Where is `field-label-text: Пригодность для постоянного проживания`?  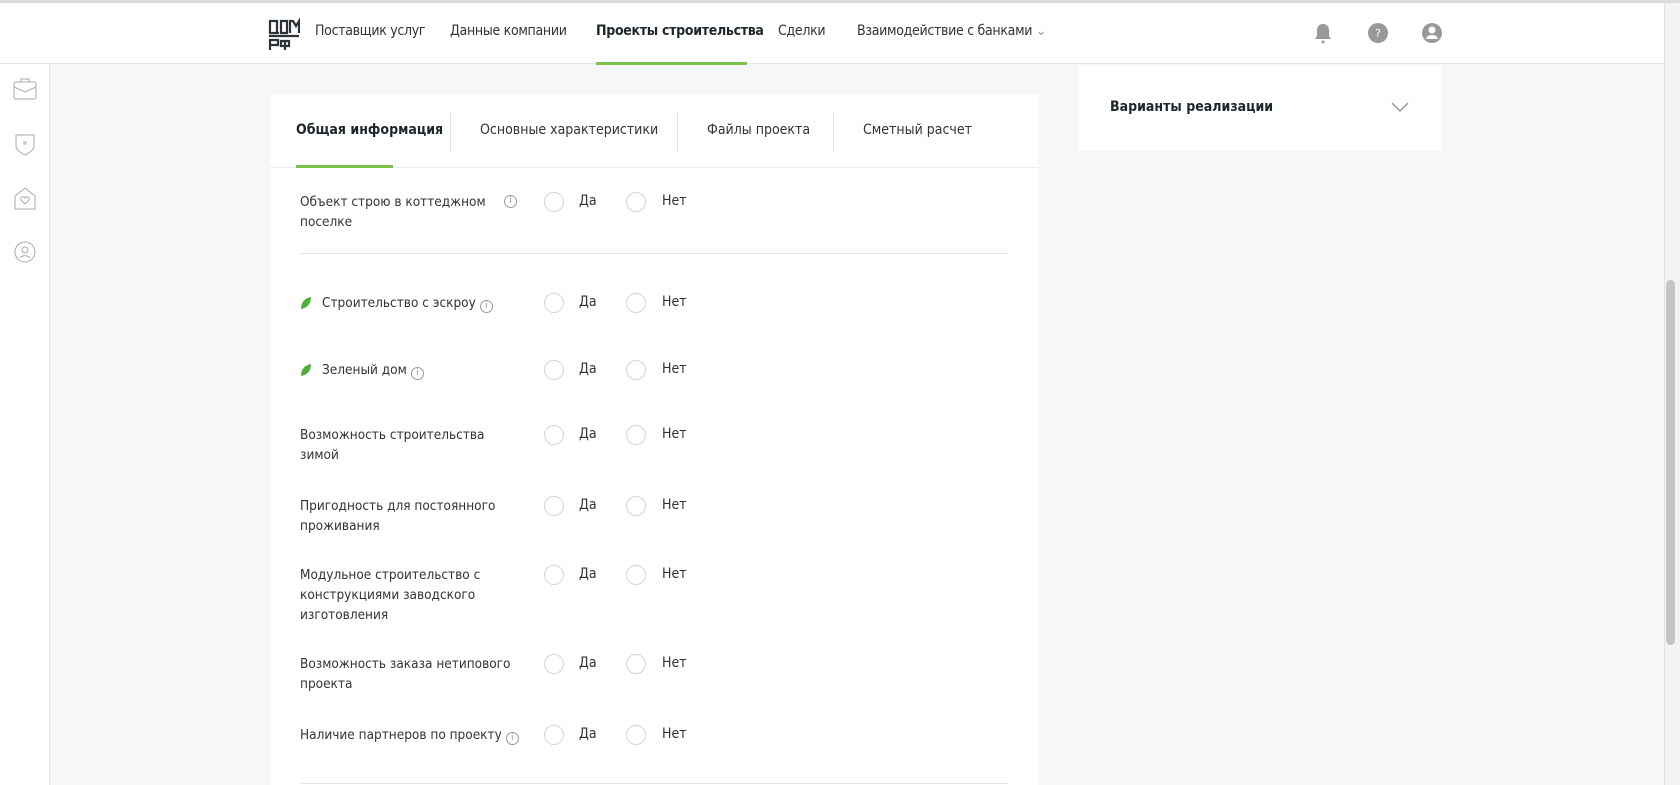
field-label-text: Пригодность для постоянного проживания is located at coordinates (398, 516).